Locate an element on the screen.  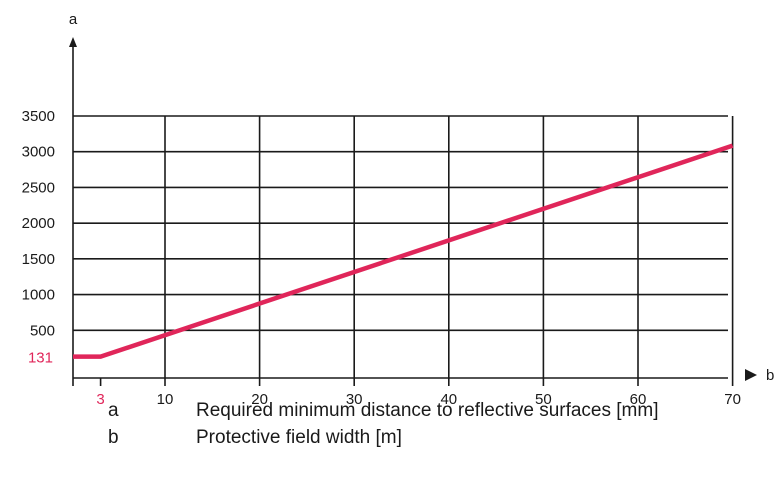
x-tick-label-70: 70 is located at coordinates (732, 399).